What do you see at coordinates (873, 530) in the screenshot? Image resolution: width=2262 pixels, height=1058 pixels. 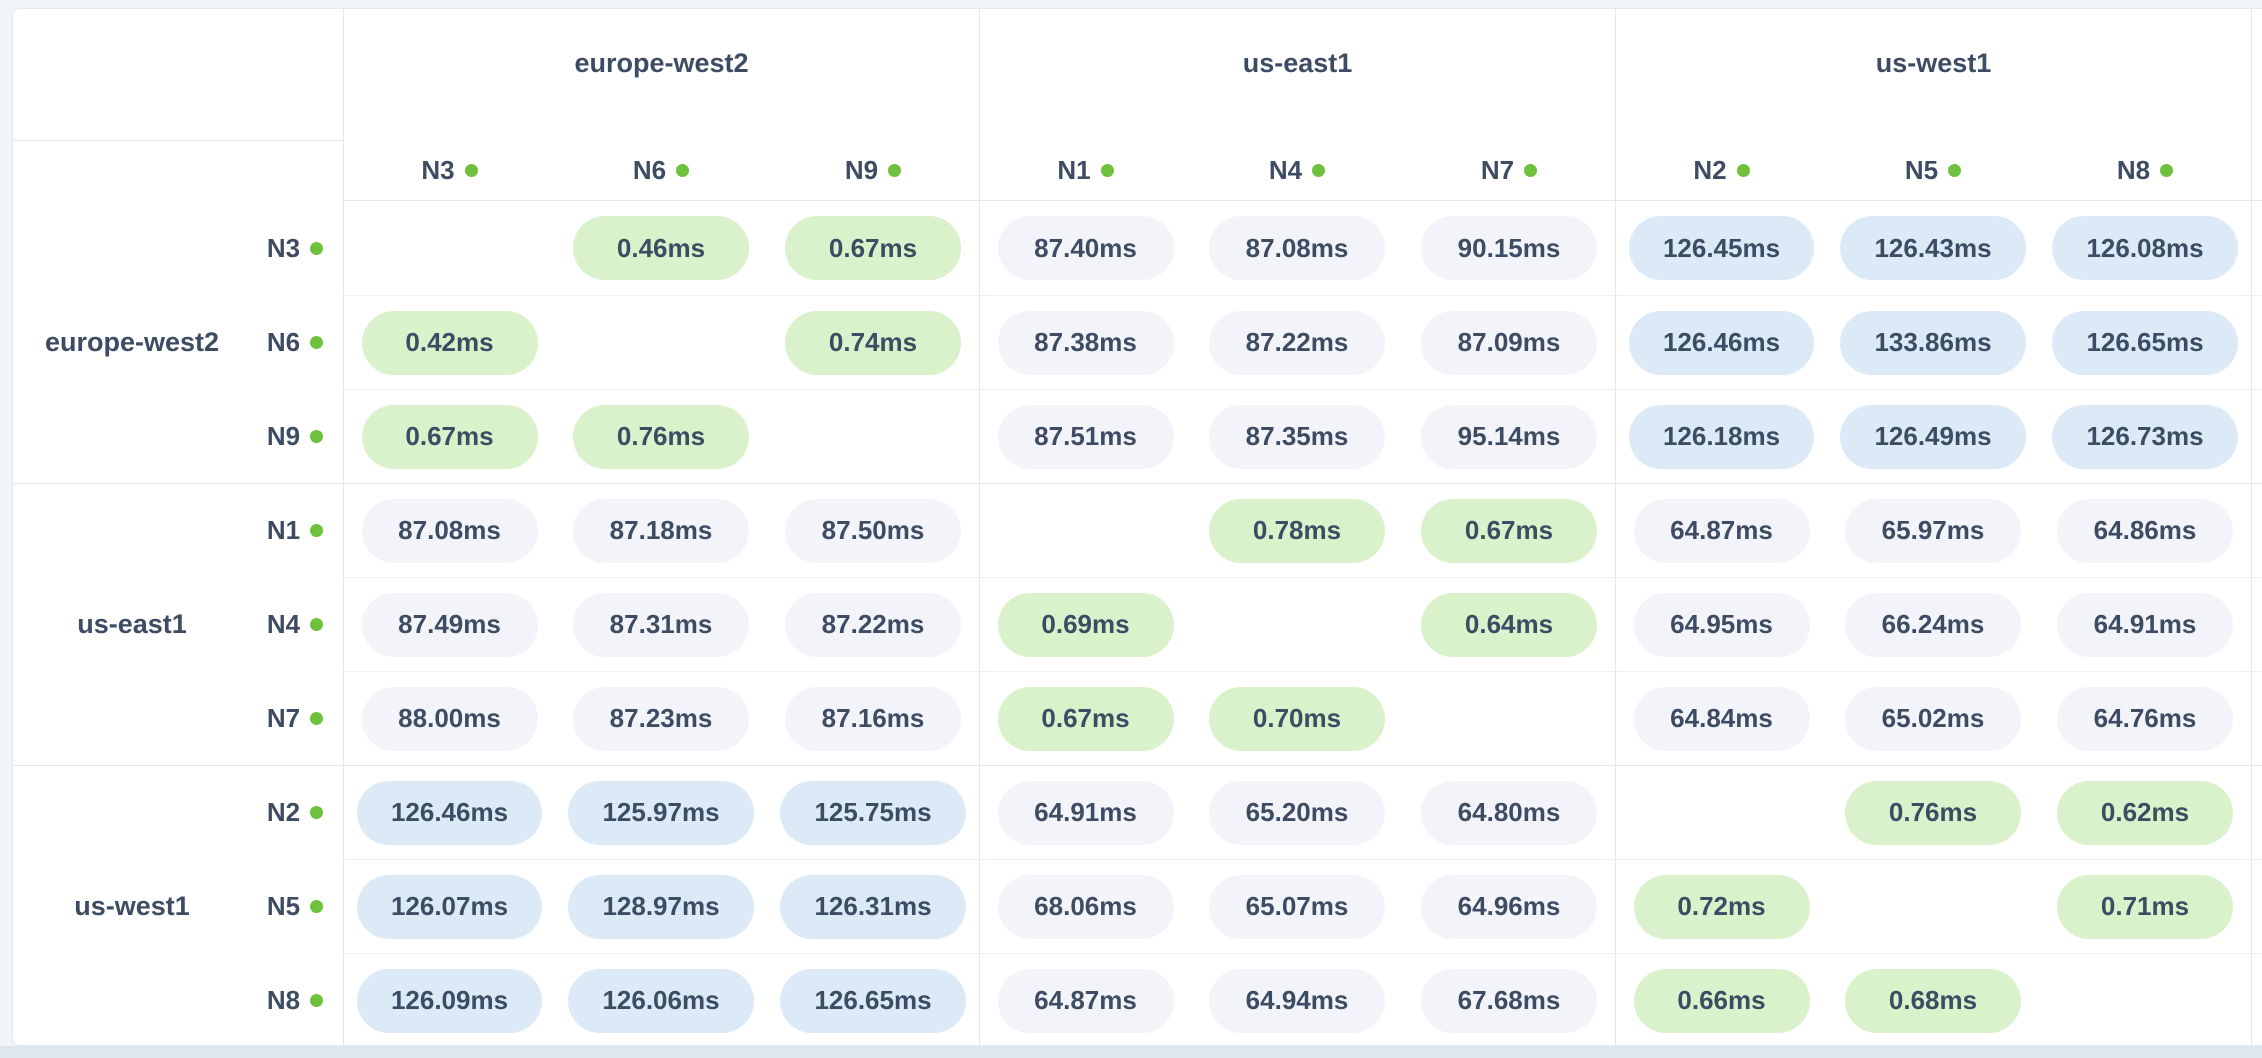 I see `latency-pill: 87.50ms` at bounding box center [873, 530].